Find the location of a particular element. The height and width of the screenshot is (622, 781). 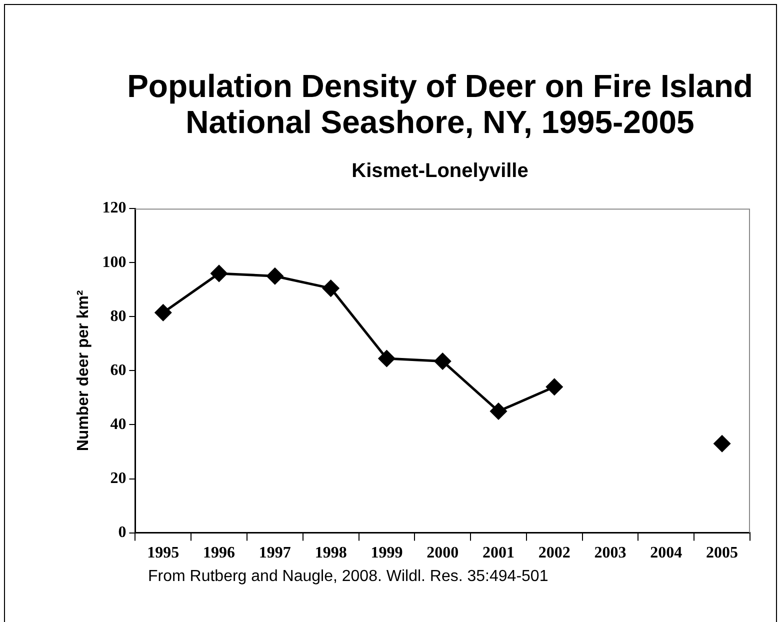

y-axis-title: Number deer per km² is located at coordinates (83, 371).